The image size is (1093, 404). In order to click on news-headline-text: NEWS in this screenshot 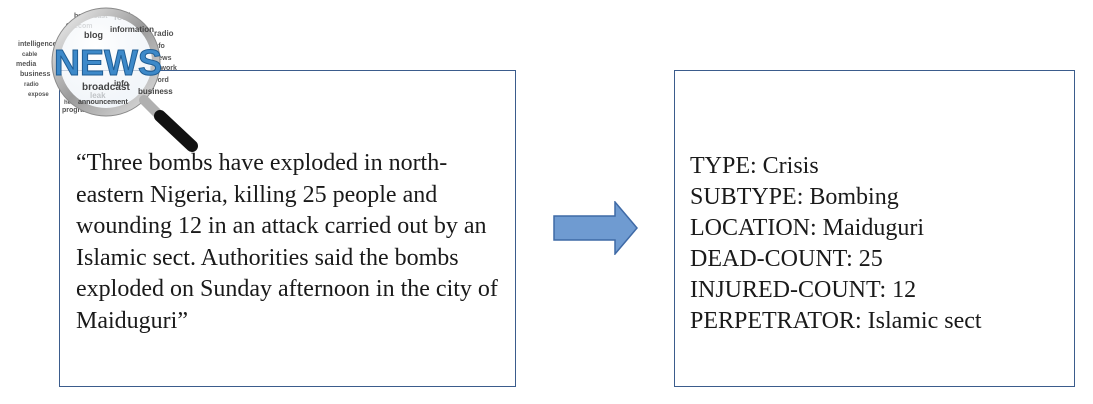, I will do `click(108, 62)`.